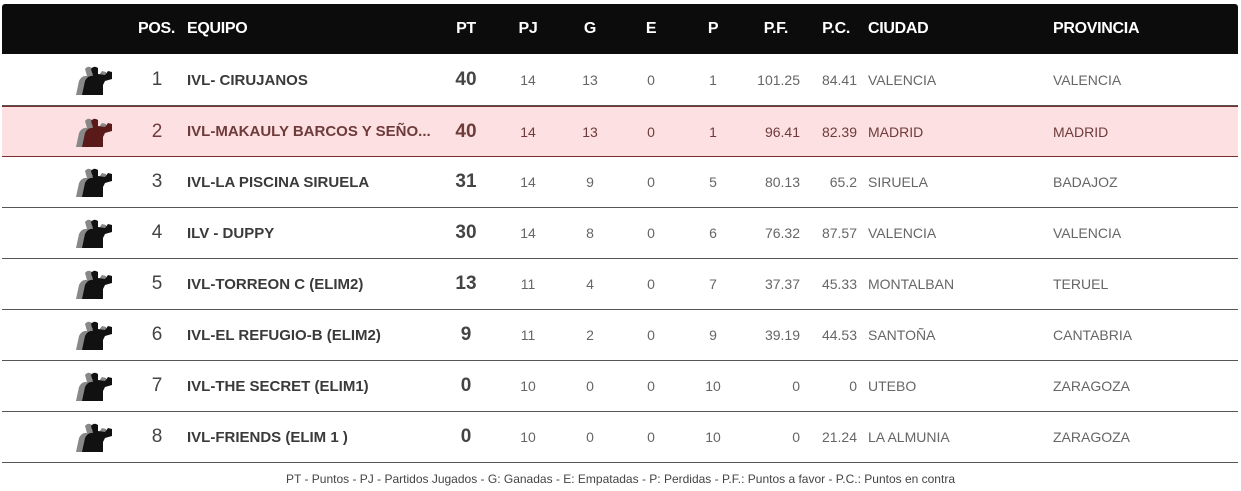  I want to click on header-pf: P.F., so click(776, 28).